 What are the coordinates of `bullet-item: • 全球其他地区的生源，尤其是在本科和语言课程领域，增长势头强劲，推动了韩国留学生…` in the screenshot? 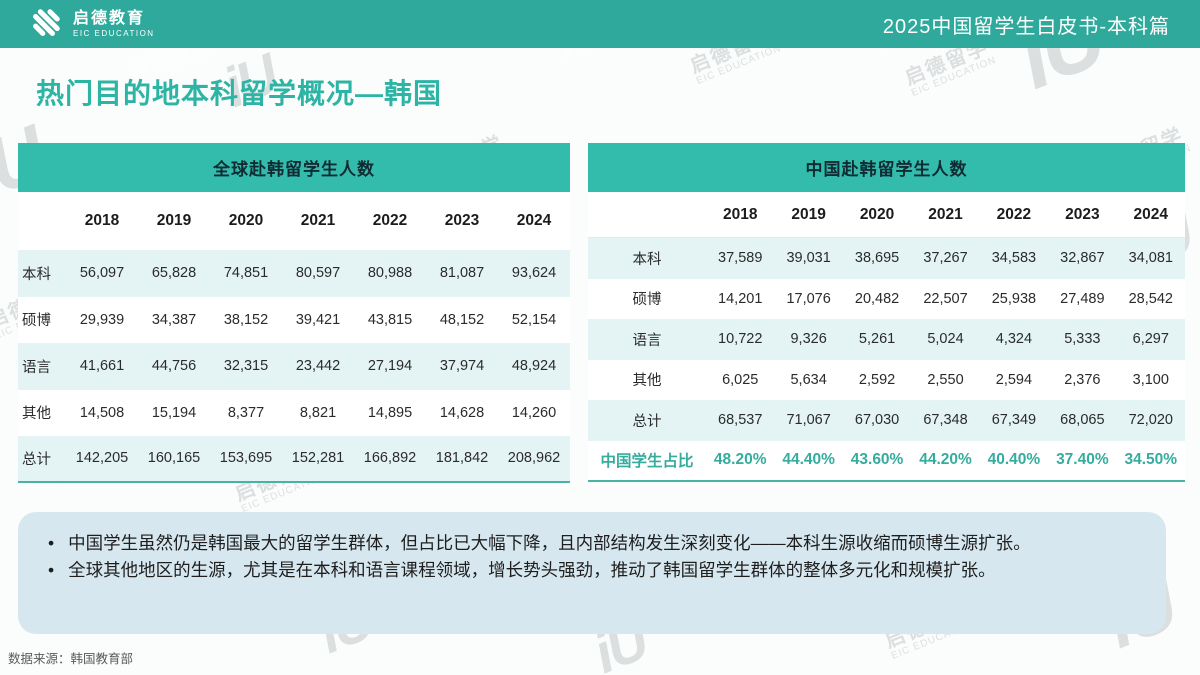 It's located at (588, 570).